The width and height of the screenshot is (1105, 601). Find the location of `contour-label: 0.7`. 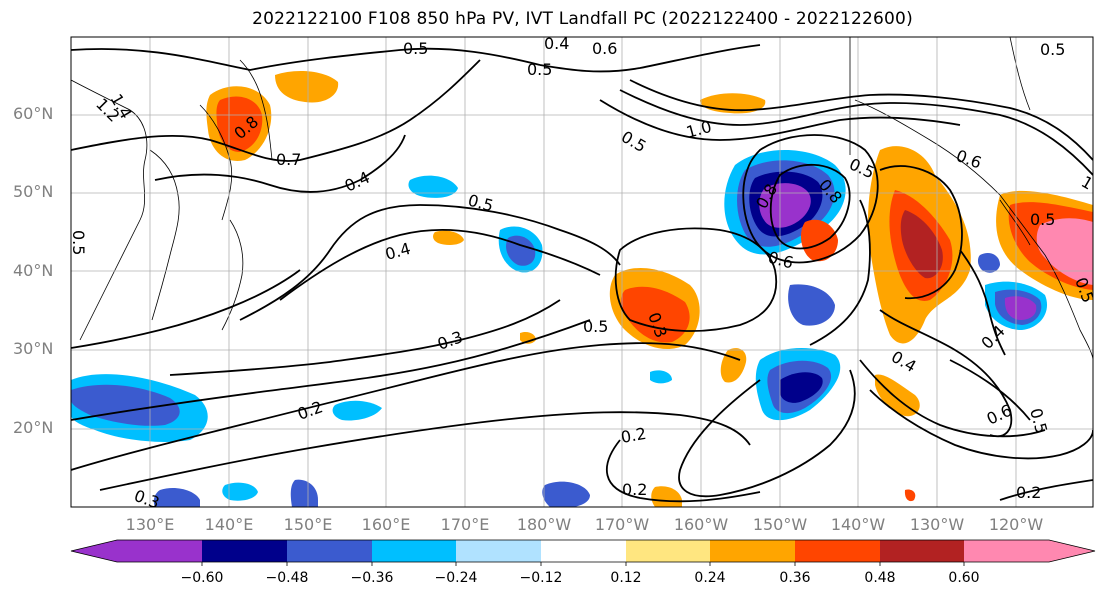

contour-label: 0.7 is located at coordinates (288, 159).